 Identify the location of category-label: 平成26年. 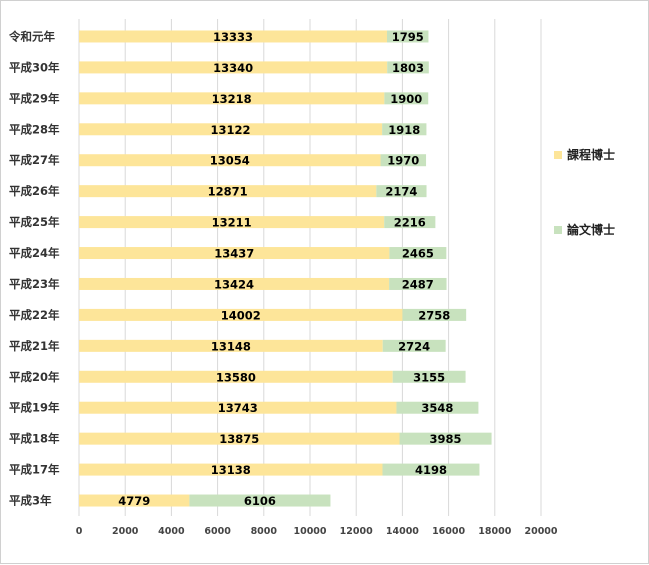
(34, 191).